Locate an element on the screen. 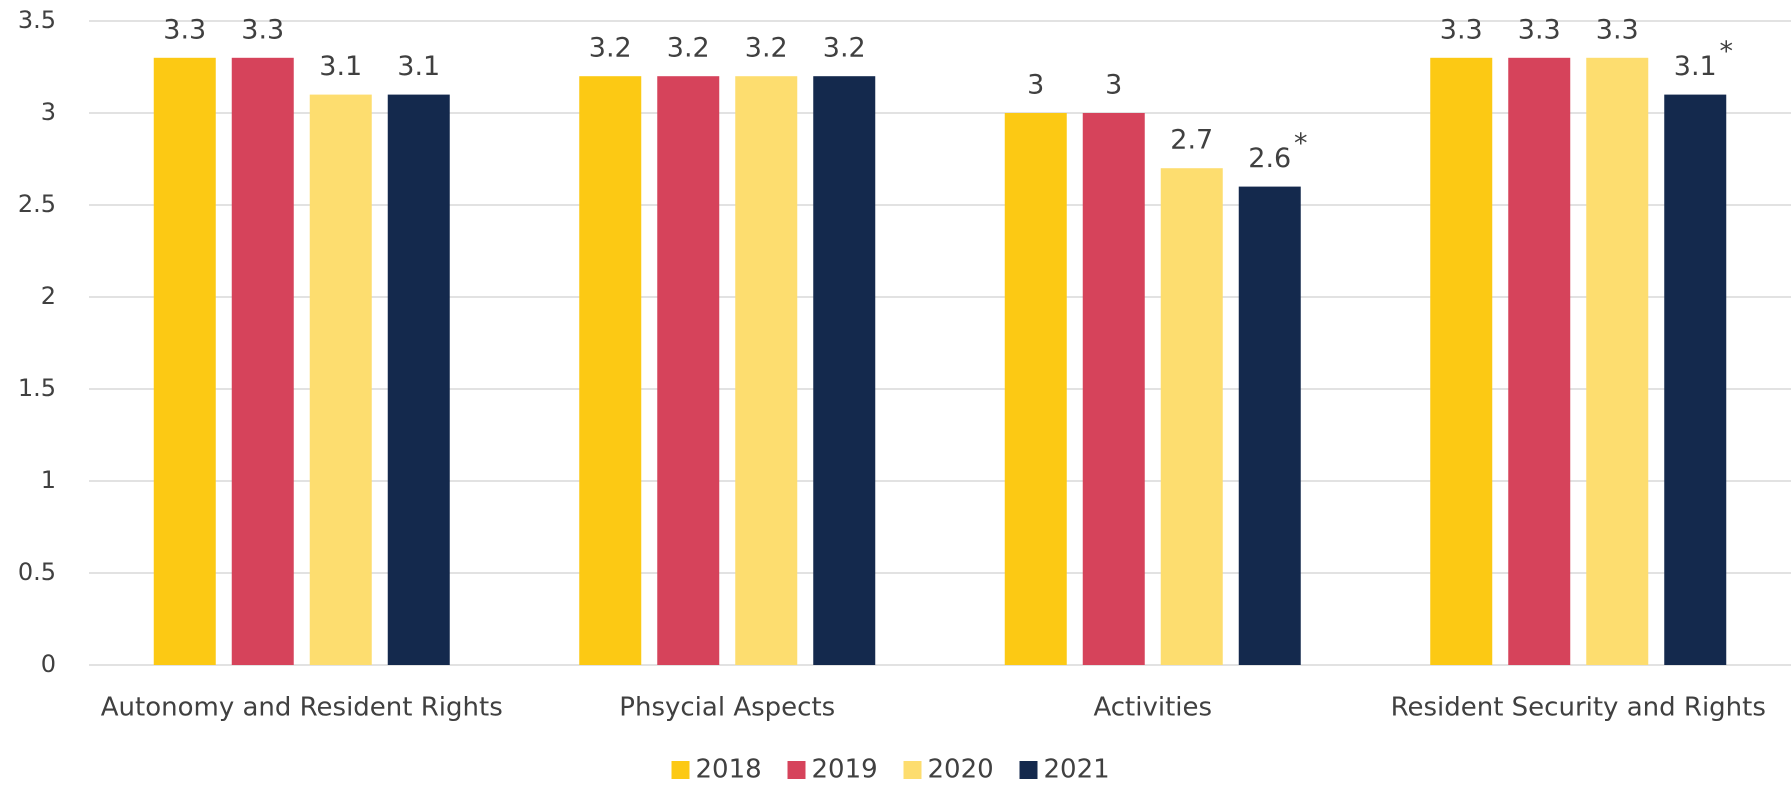  y-tick-label: 3.5 is located at coordinates (37, 20).